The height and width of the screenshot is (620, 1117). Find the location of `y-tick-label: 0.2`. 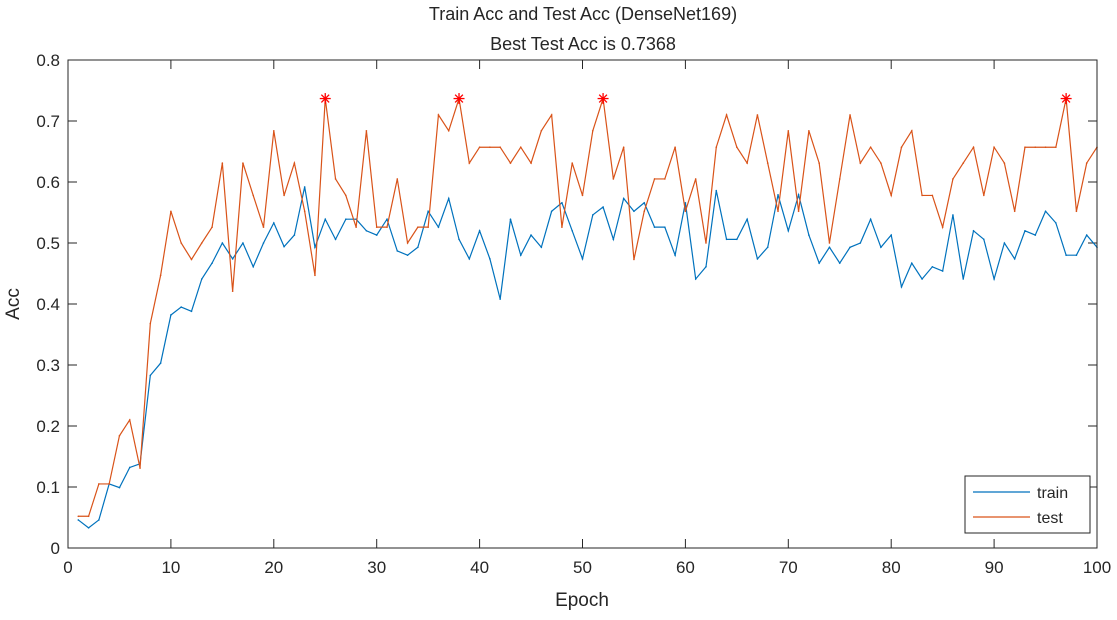

y-tick-label: 0.2 is located at coordinates (48, 426).